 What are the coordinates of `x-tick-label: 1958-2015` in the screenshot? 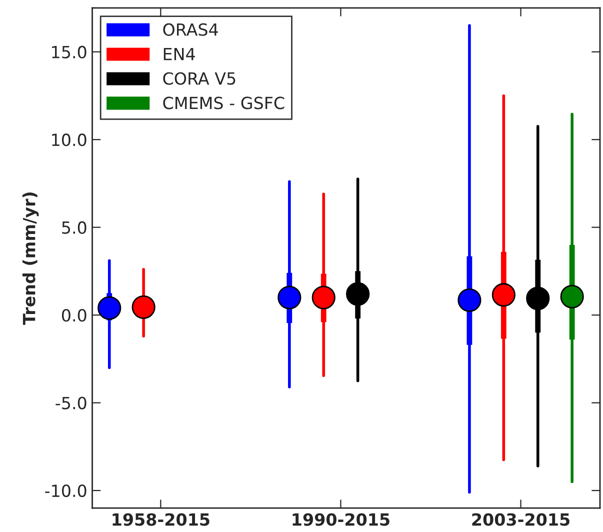 It's located at (161, 519).